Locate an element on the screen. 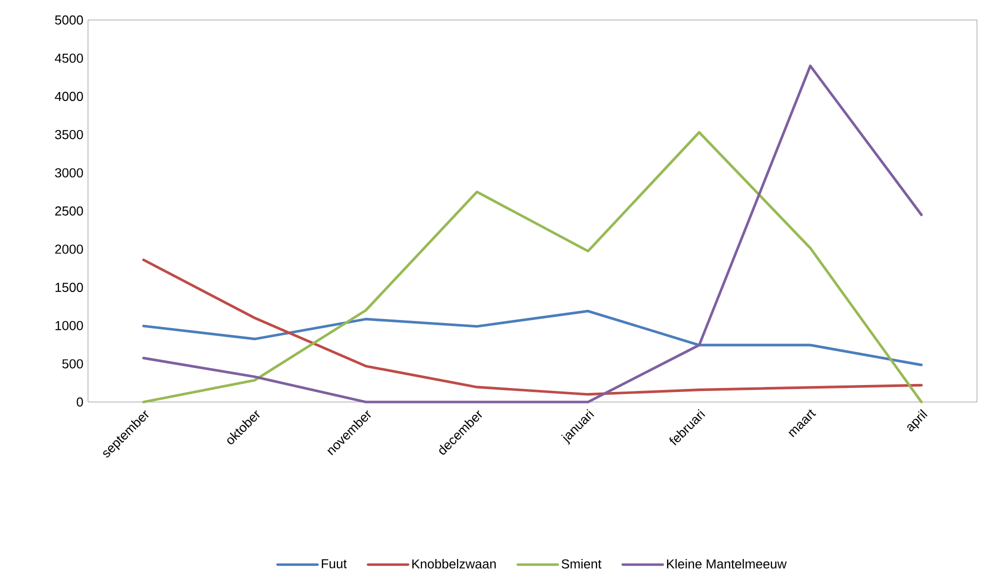 The width and height of the screenshot is (987, 574). y-tick-label: 4500 is located at coordinates (68, 58).